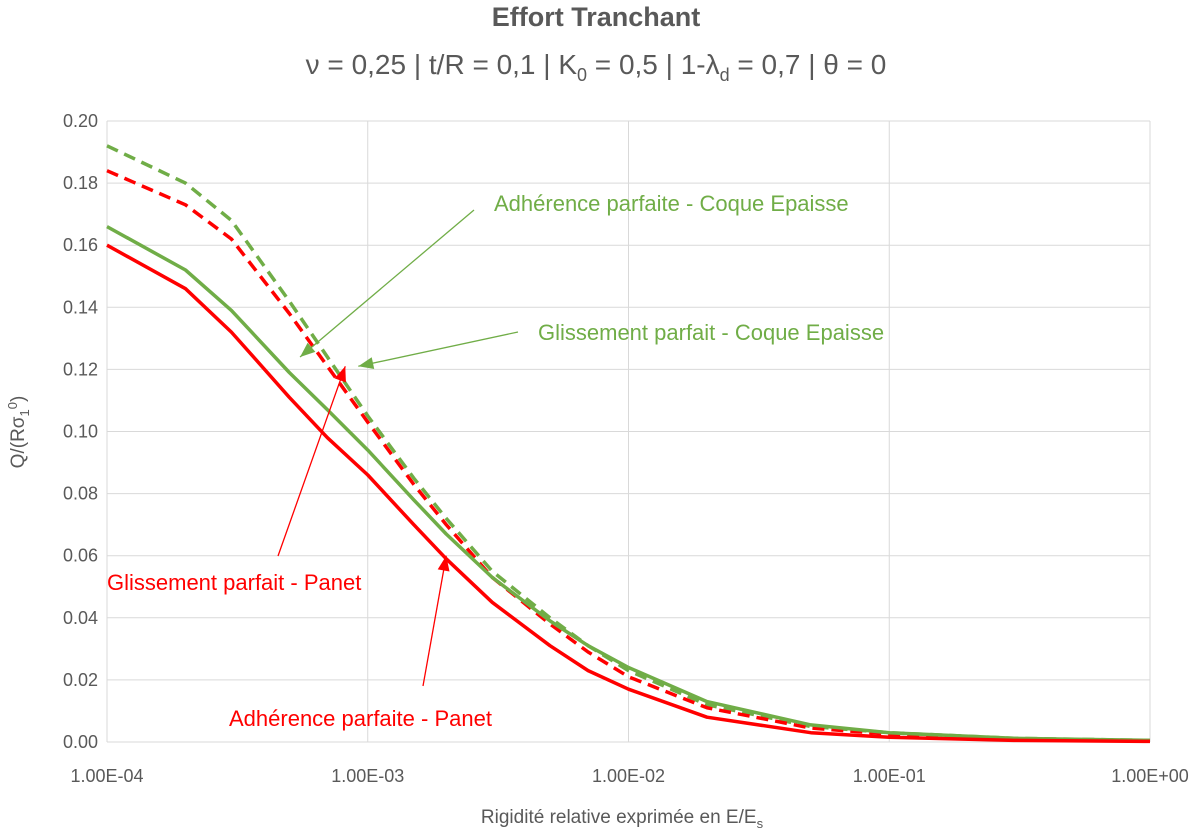 This screenshot has width=1200, height=831. Describe the element at coordinates (596, 17) in the screenshot. I see `chart-title: Effort Tranchant` at that location.